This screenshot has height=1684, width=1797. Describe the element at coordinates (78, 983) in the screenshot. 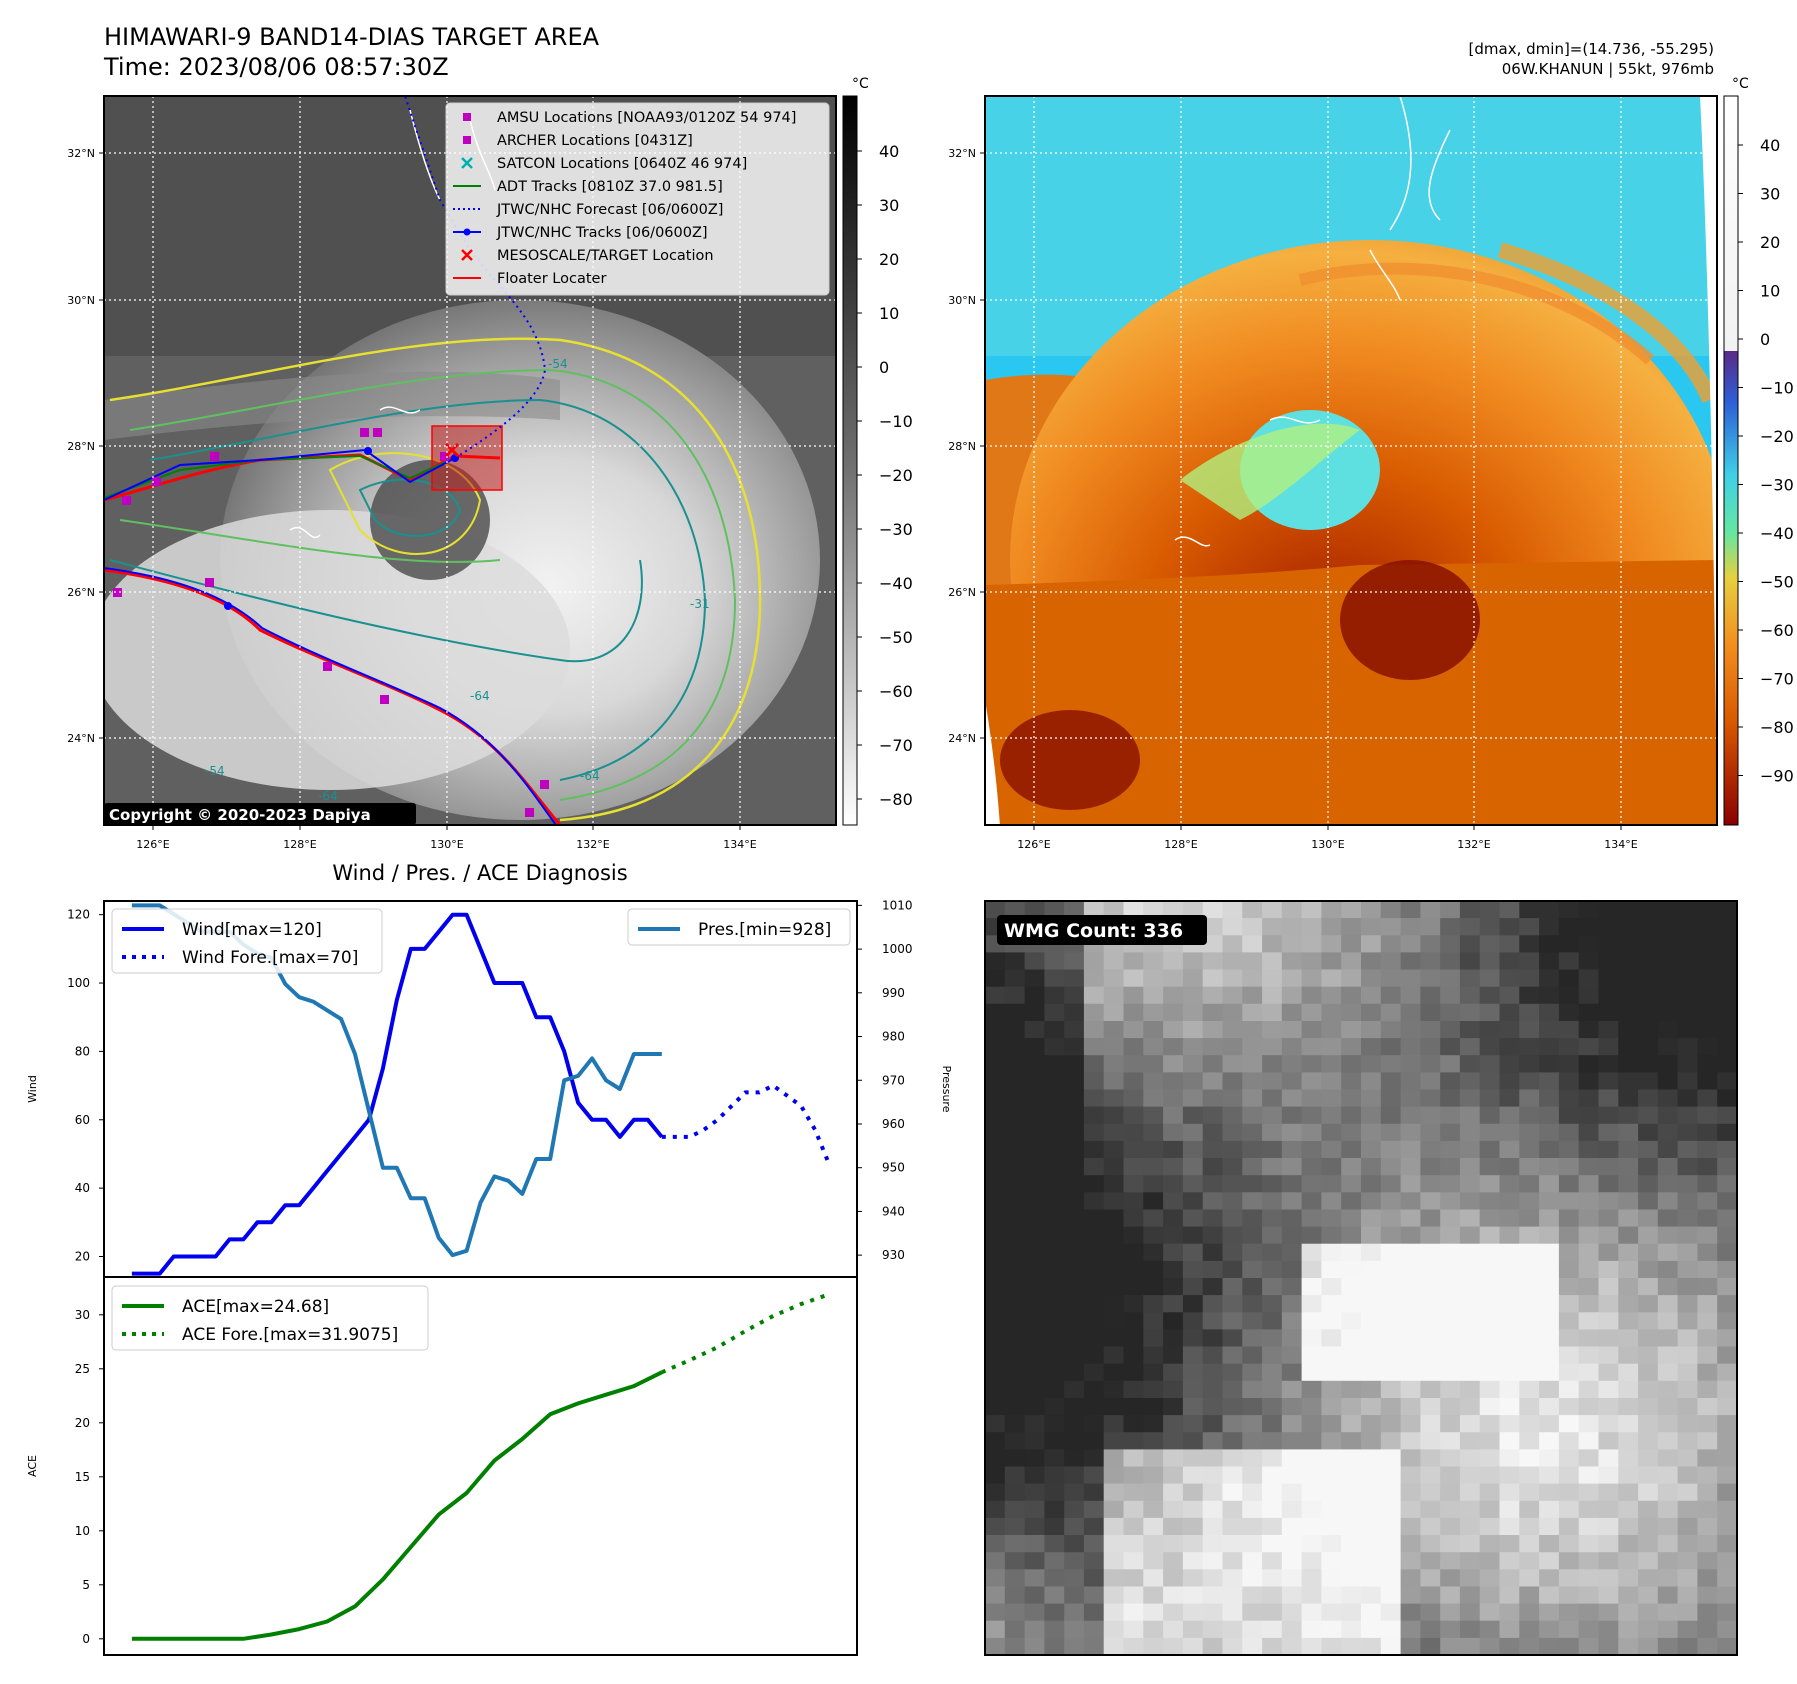

I see `y-tick-label: 100` at that location.